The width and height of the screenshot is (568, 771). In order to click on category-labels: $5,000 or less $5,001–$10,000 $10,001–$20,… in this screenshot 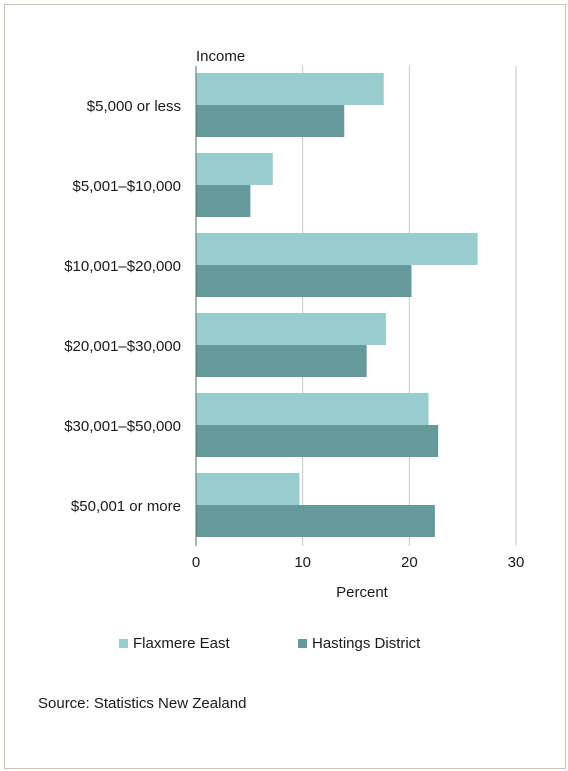, I will do `click(122, 306)`.